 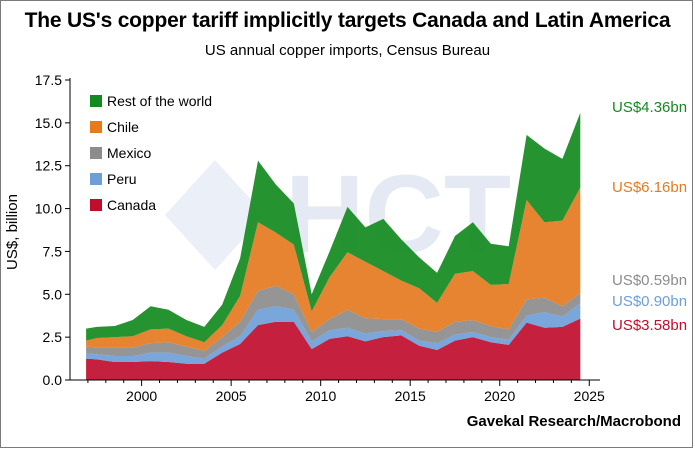 I want to click on x-tick-label: 2020, so click(x=499, y=396).